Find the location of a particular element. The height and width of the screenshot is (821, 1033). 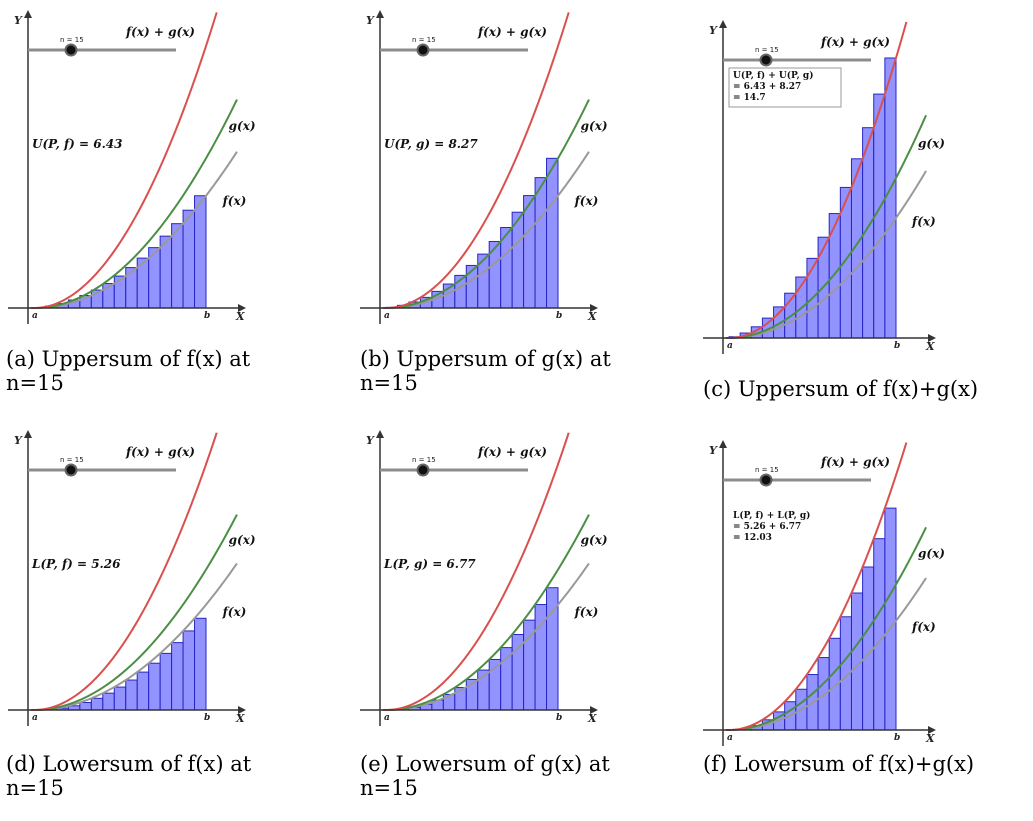

sum-annotation: L(P, f) = 5.26 is located at coordinates (76, 564).